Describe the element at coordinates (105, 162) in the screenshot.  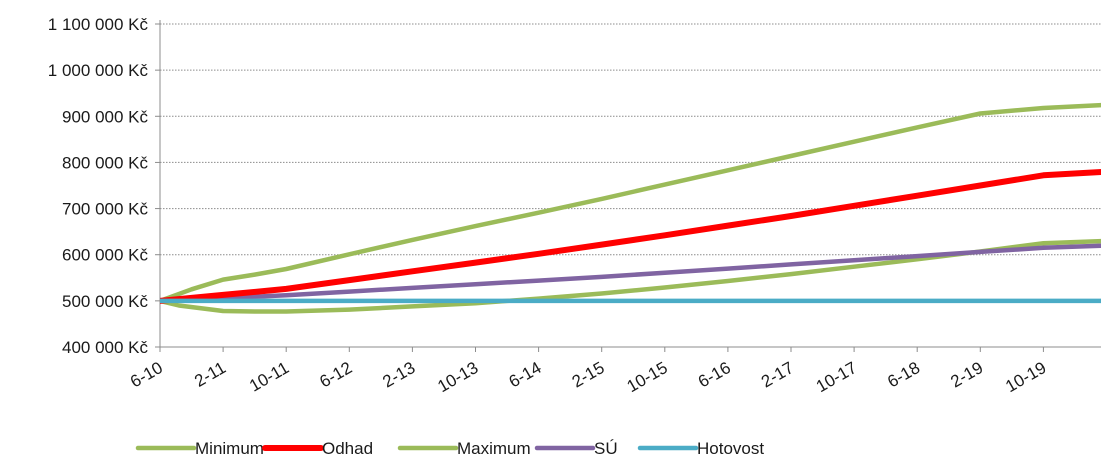
I see `y-tick-label: 800 000 Kč` at that location.